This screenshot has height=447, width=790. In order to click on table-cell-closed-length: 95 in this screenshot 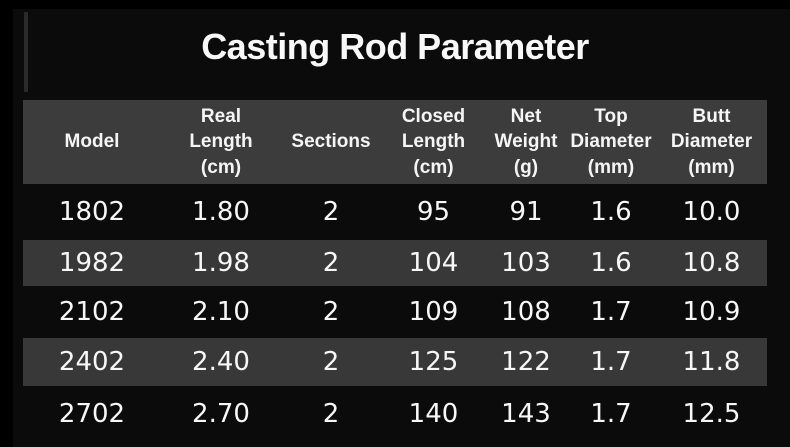, I will do `click(433, 212)`.